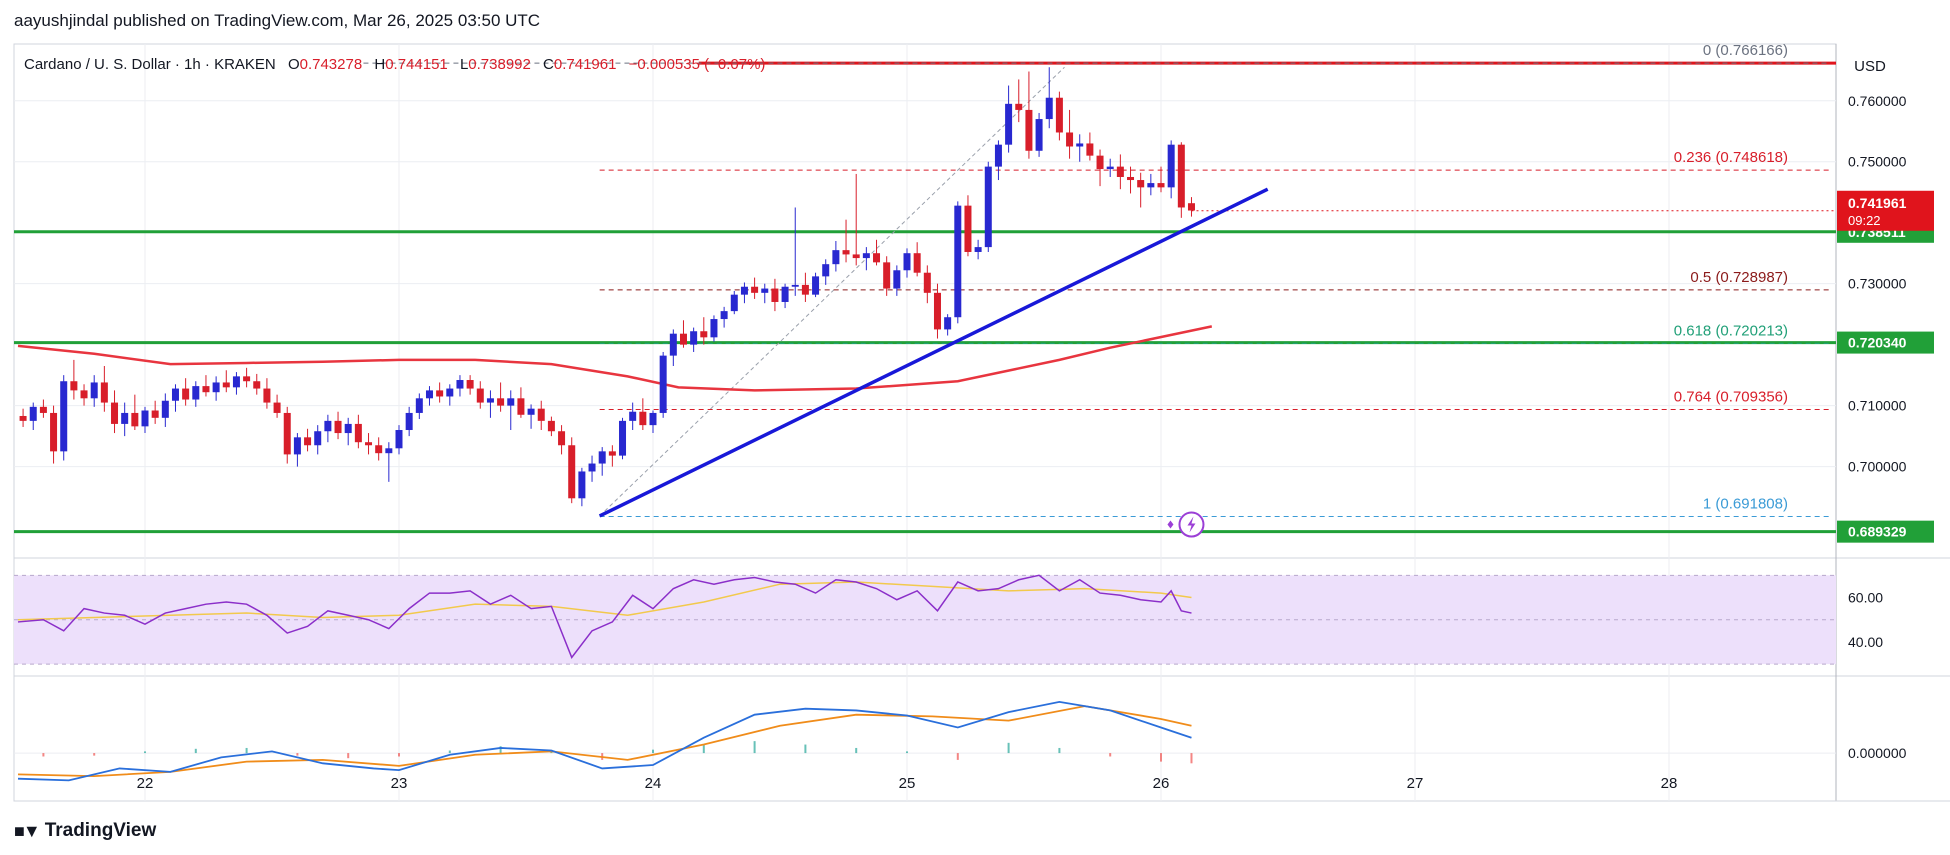 The height and width of the screenshot is (855, 1950). What do you see at coordinates (145, 783) in the screenshot?
I see `x-tick-label: 22` at bounding box center [145, 783].